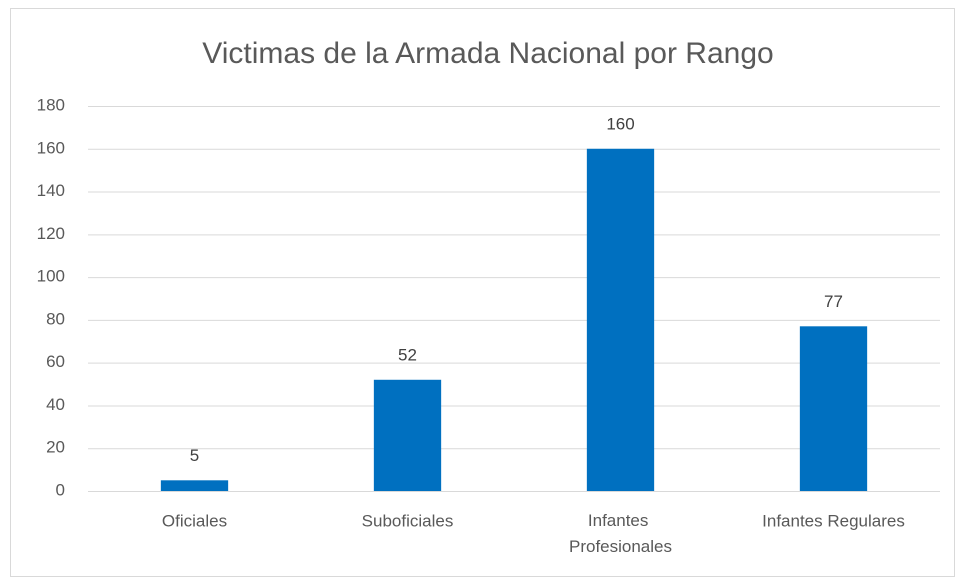 The image size is (956, 577). What do you see at coordinates (55, 361) in the screenshot?
I see `y-tick-label: 60` at bounding box center [55, 361].